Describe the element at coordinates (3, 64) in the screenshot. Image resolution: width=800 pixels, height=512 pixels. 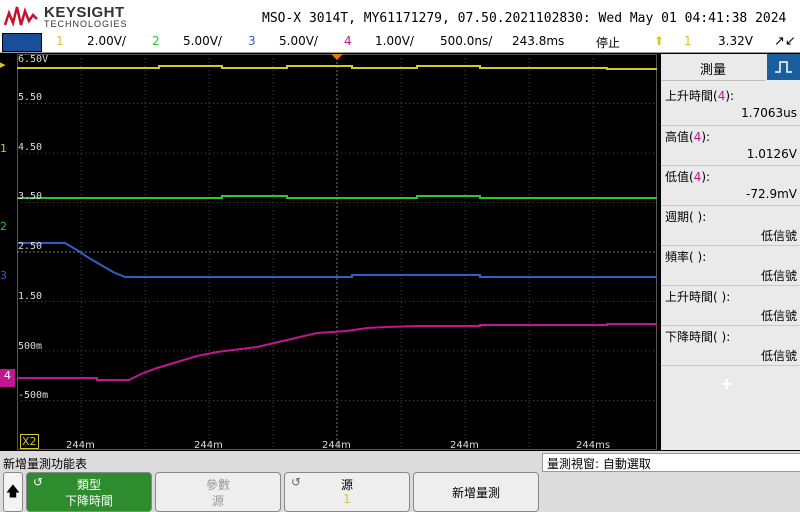
I see `ch1-offset-marker: ▸` at that location.